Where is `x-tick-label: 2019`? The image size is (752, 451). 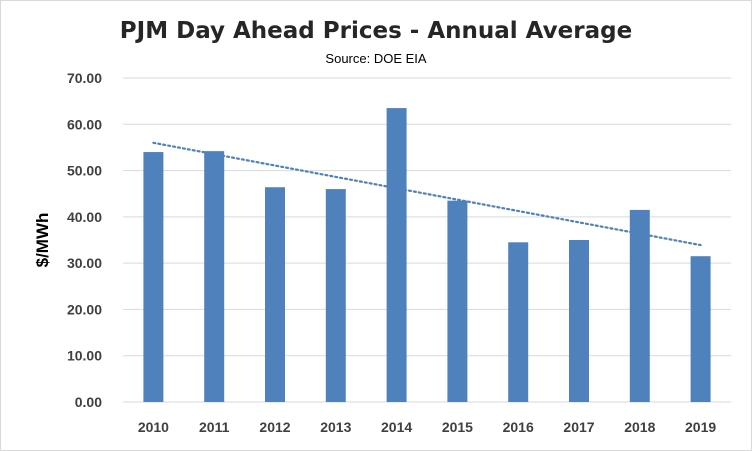 x-tick-label: 2019 is located at coordinates (700, 427).